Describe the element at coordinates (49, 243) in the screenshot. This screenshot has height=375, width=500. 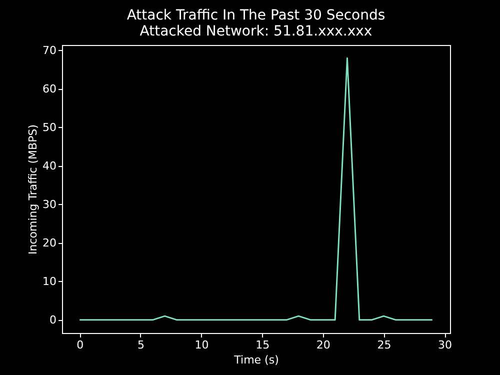
I see `y-tick-label: 20` at that location.